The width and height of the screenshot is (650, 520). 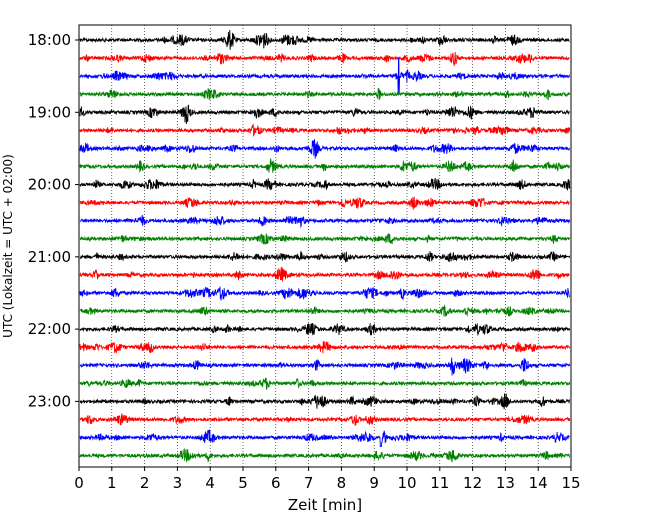 I want to click on y-axis-label: UTC (Lokalzeit = UTC + 02:00), so click(x=8, y=246).